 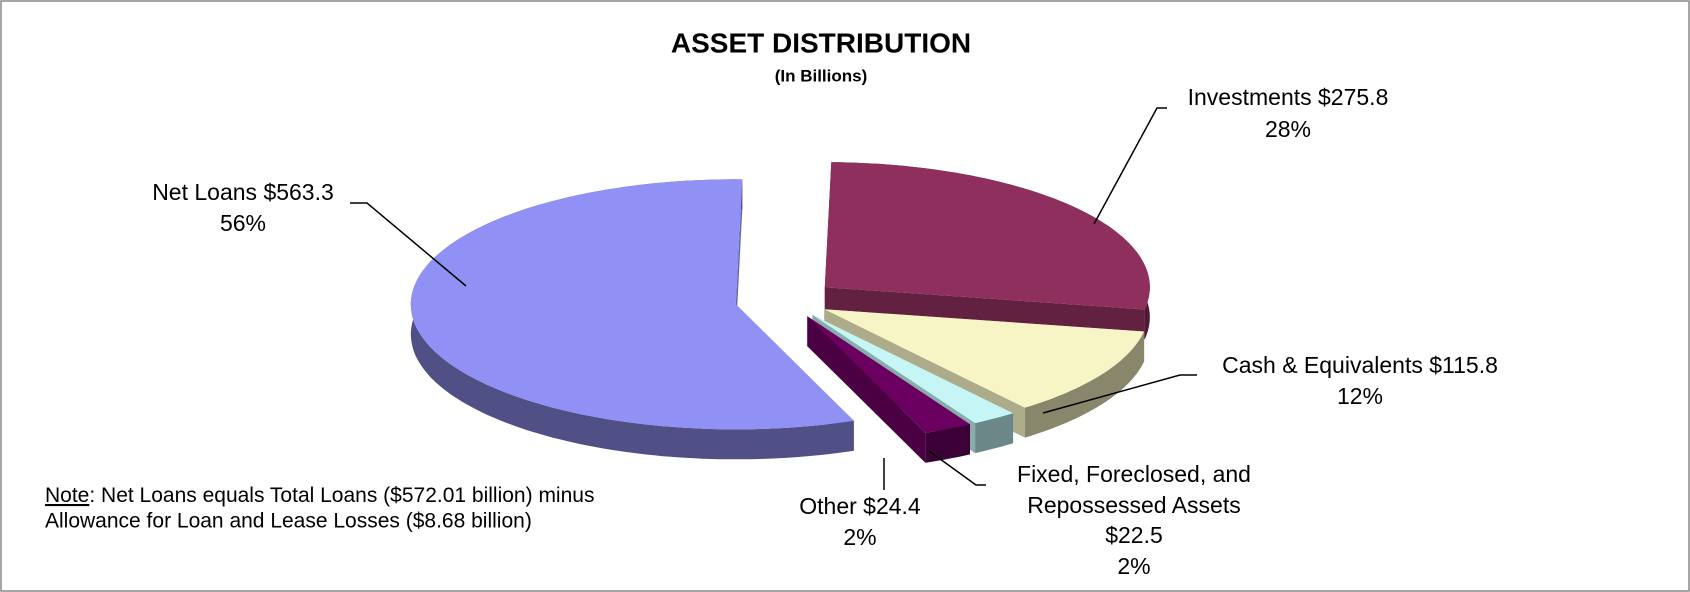 I want to click on chart-subtitle: (In Billions), so click(x=821, y=75).